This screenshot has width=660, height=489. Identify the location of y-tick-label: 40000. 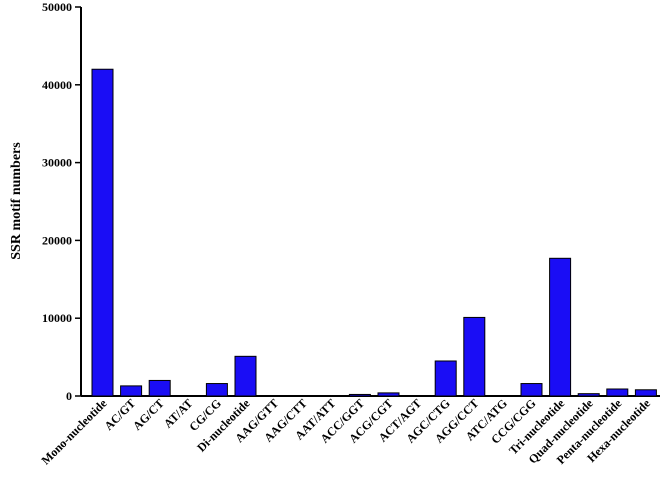
(57, 85).